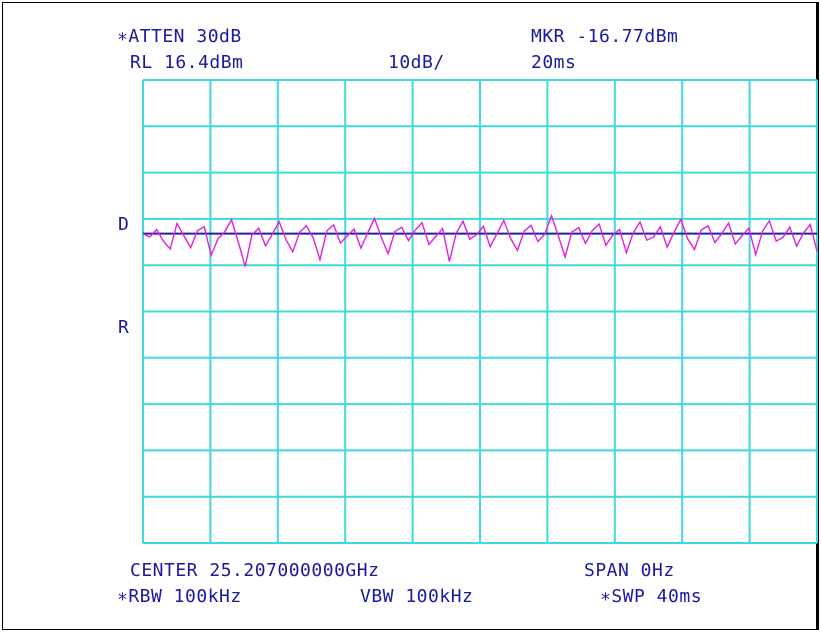 The image size is (821, 632). What do you see at coordinates (179, 36) in the screenshot?
I see `attenuation-readout: ∗ATTEN 30dB` at bounding box center [179, 36].